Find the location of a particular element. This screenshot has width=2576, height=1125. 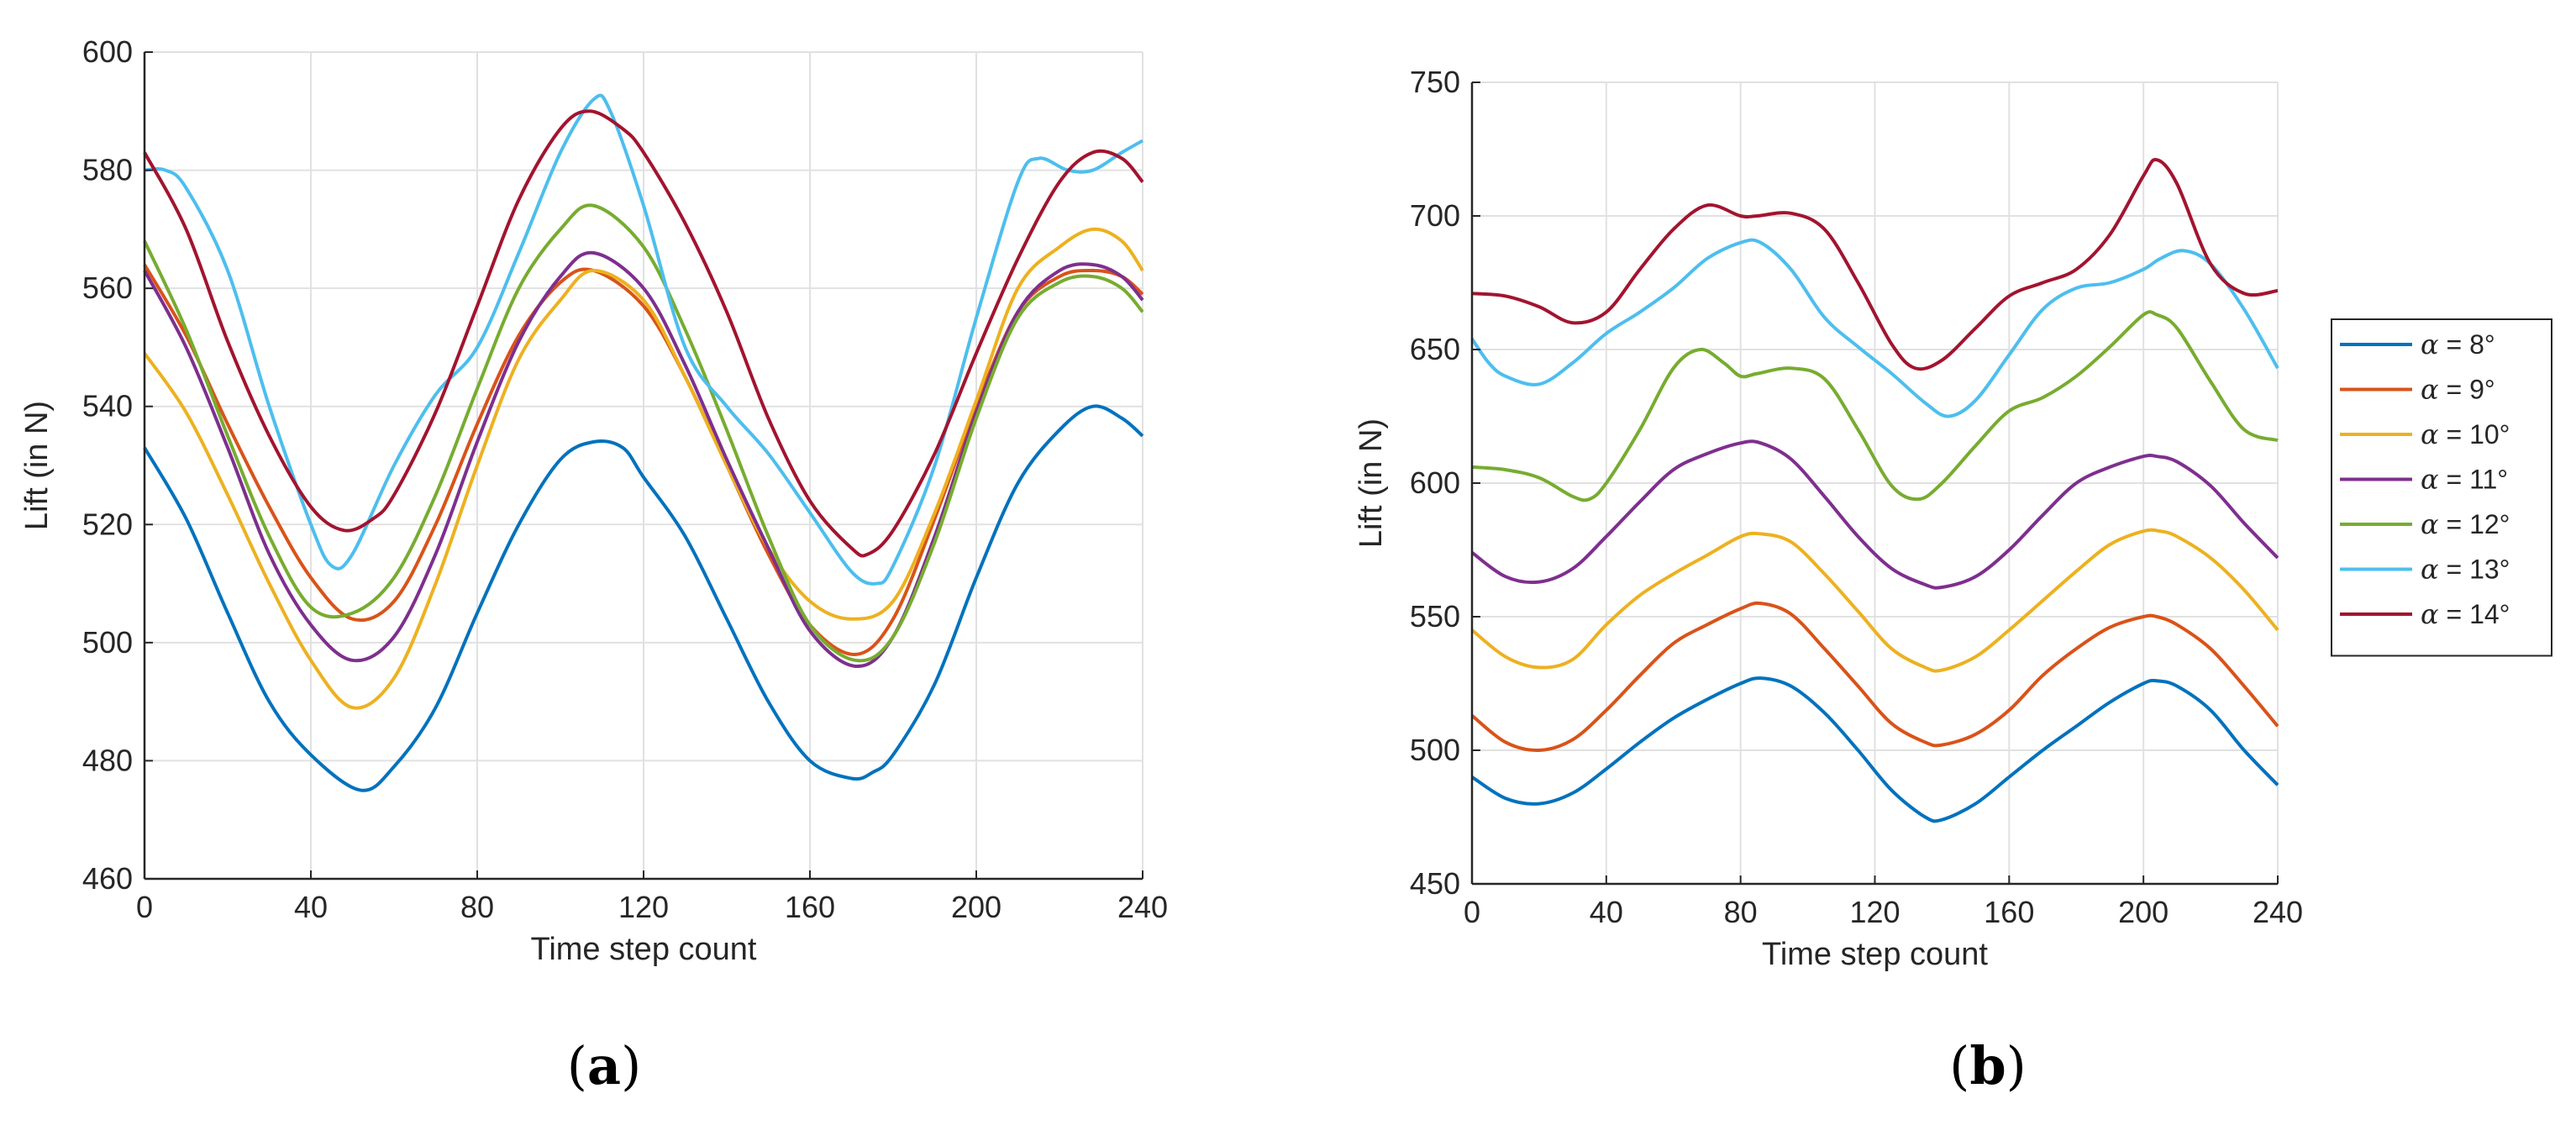

legend-label: α = 12° is located at coordinates (2465, 524).